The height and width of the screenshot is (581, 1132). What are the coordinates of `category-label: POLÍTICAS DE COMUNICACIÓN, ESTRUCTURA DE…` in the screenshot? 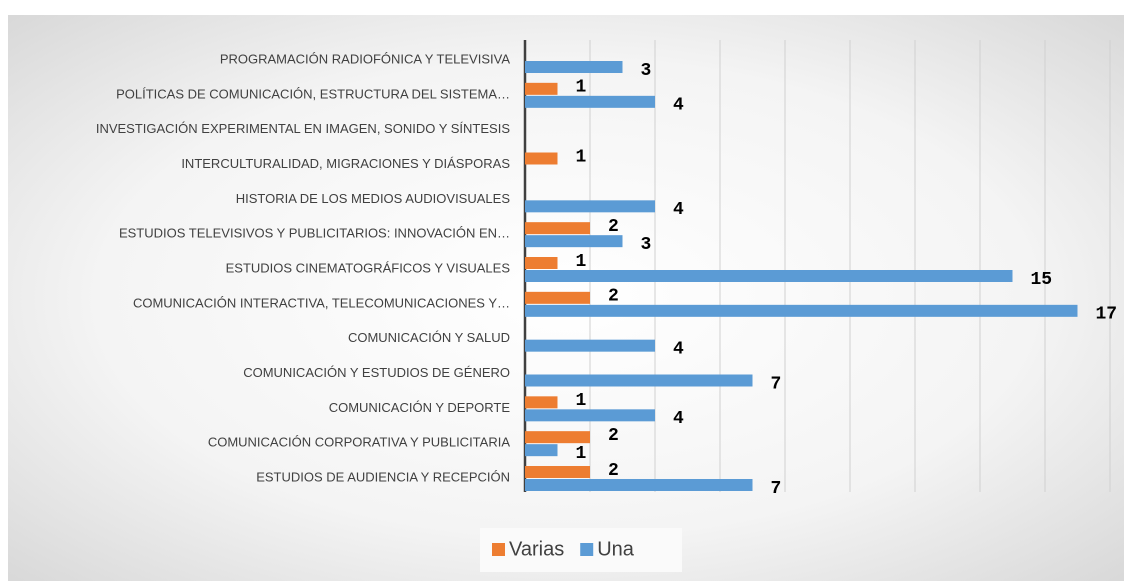 It's located at (313, 93).